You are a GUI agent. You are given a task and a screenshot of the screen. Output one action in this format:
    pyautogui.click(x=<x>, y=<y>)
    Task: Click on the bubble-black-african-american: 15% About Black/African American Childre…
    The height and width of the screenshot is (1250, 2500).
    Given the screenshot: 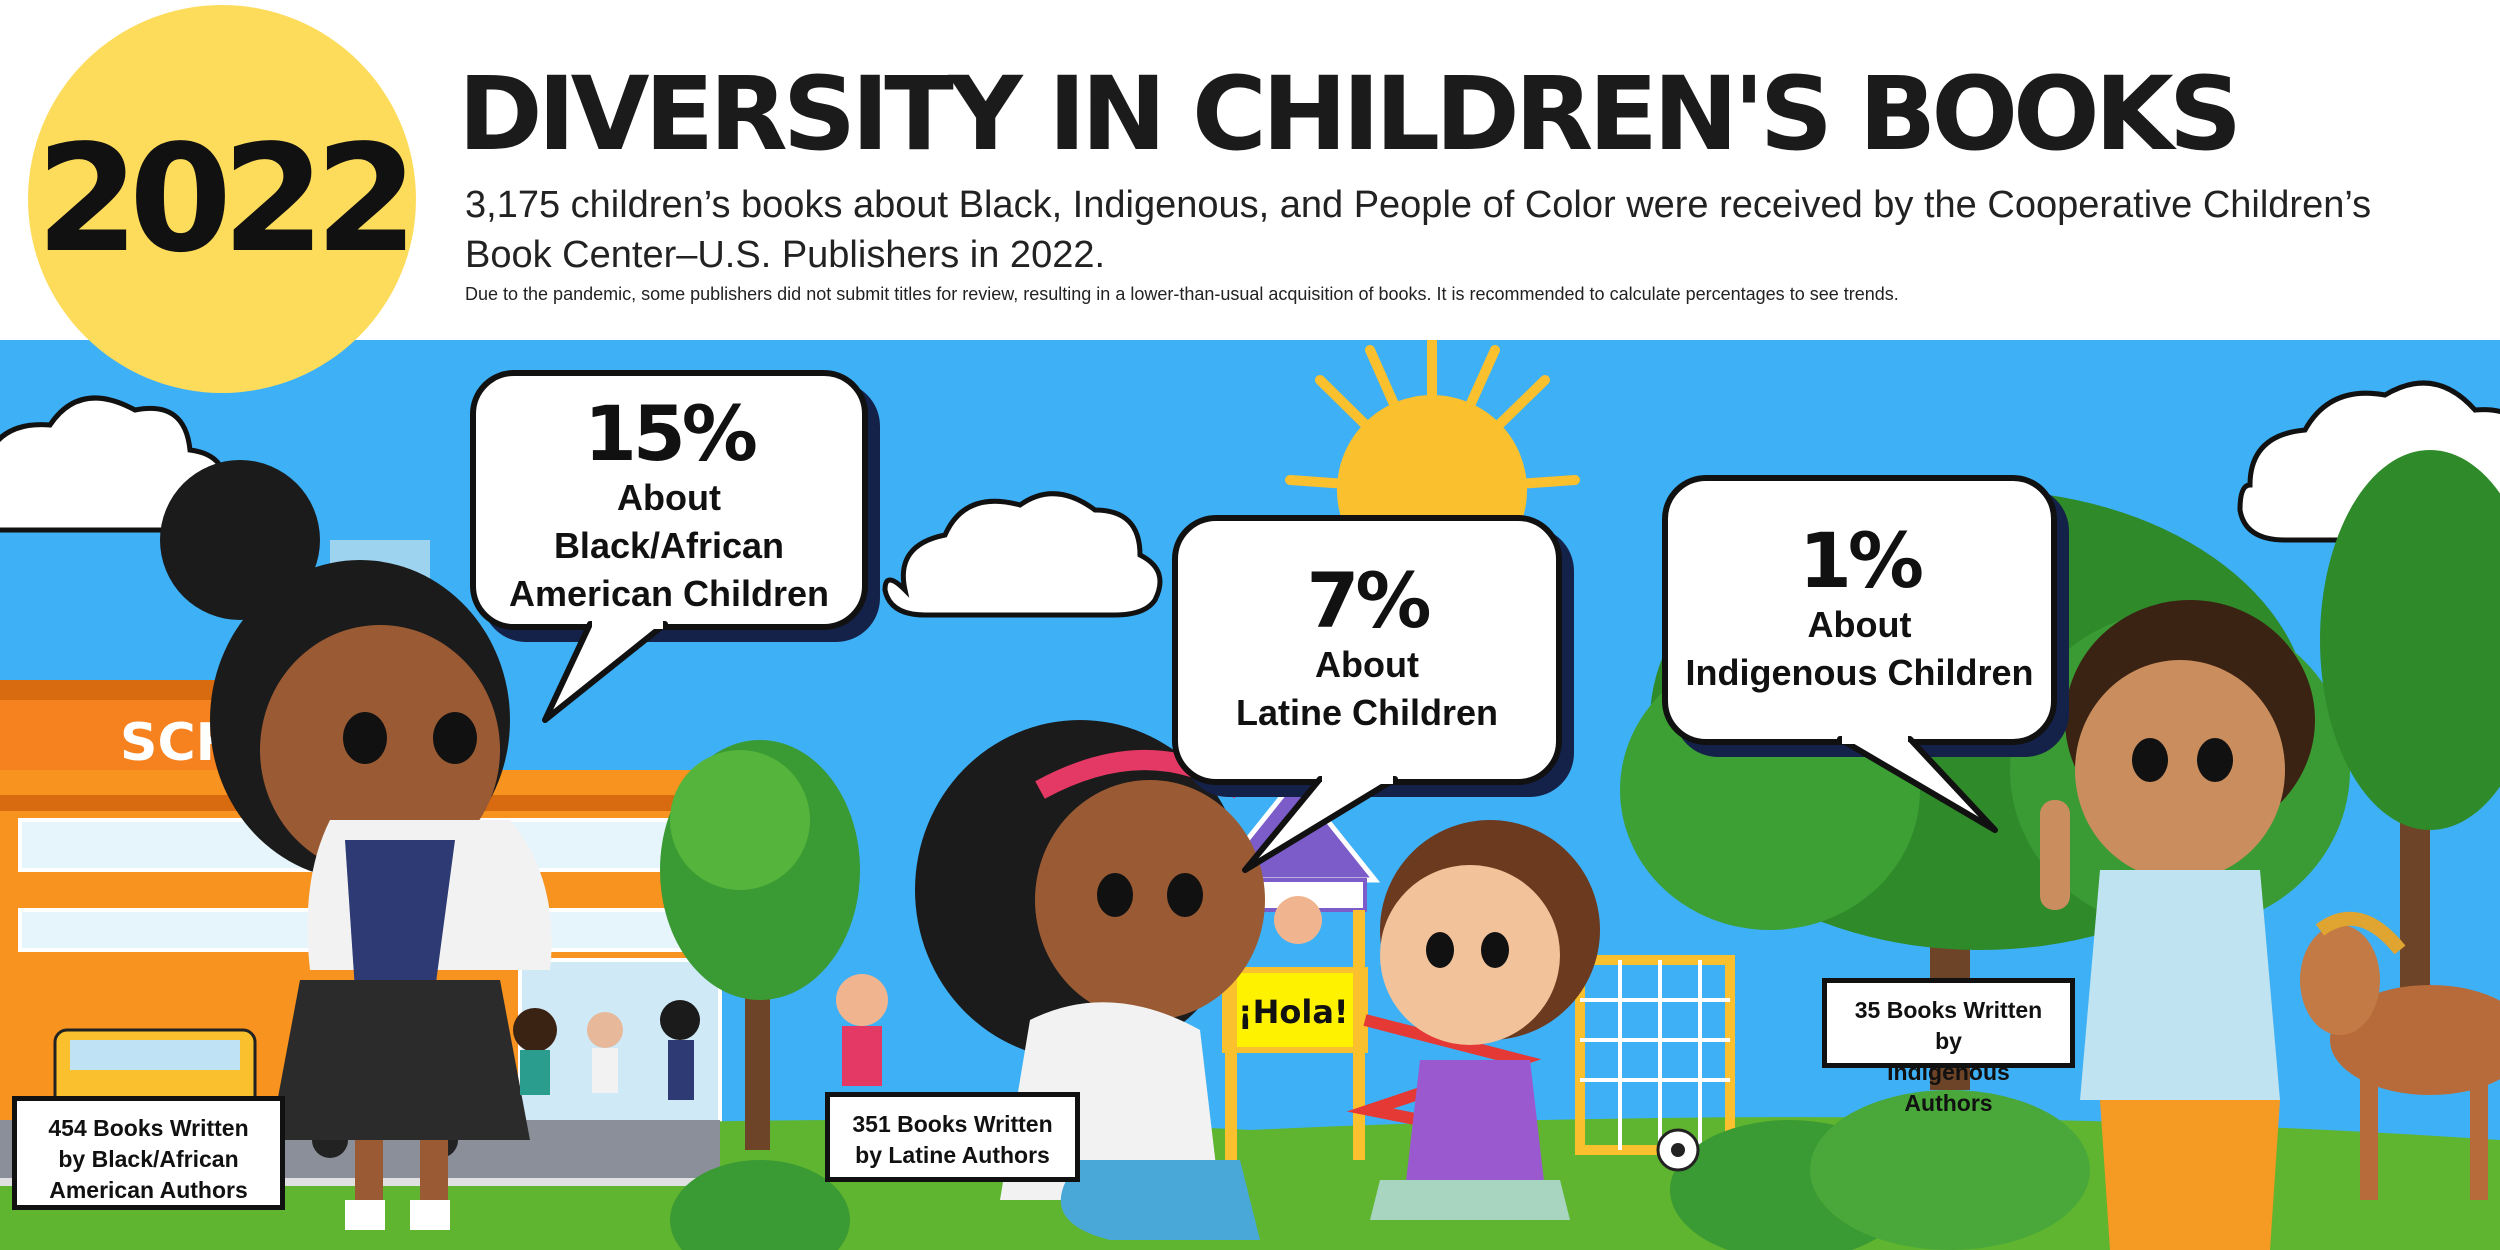 What is the action you would take?
    pyautogui.click(x=669, y=500)
    